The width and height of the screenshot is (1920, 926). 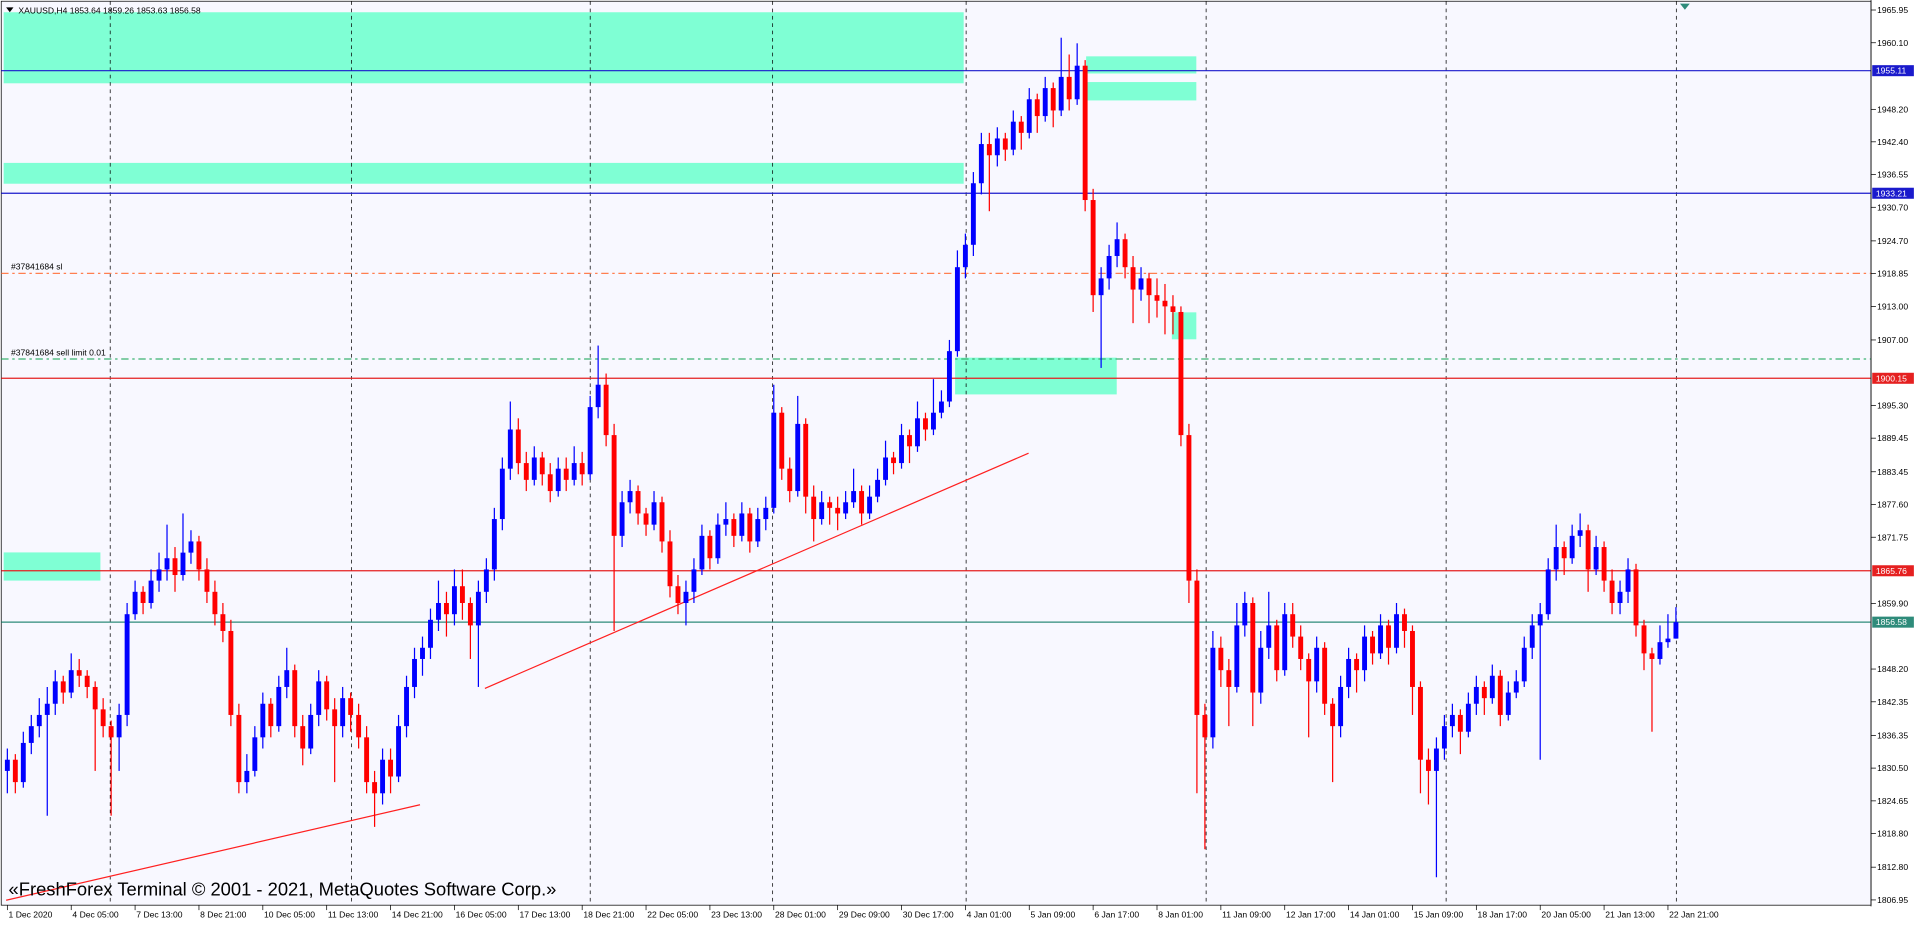 I want to click on y-tick-label: 1948.20, so click(x=1892, y=109).